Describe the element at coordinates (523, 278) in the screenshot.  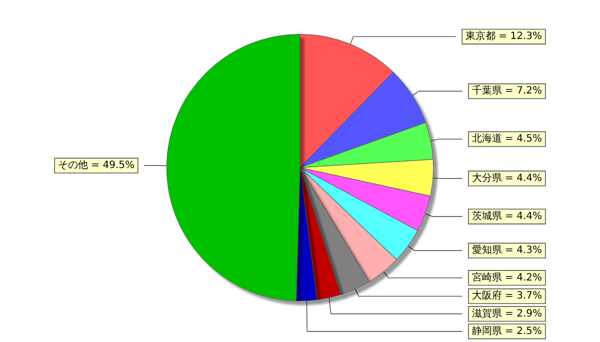
I see `data-label: = 4.2%` at that location.